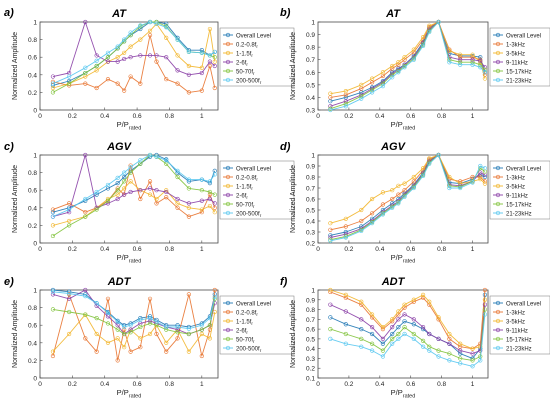  Describe the element at coordinates (129, 126) in the screenshot. I see `x-axis-label: P/Prated` at that location.